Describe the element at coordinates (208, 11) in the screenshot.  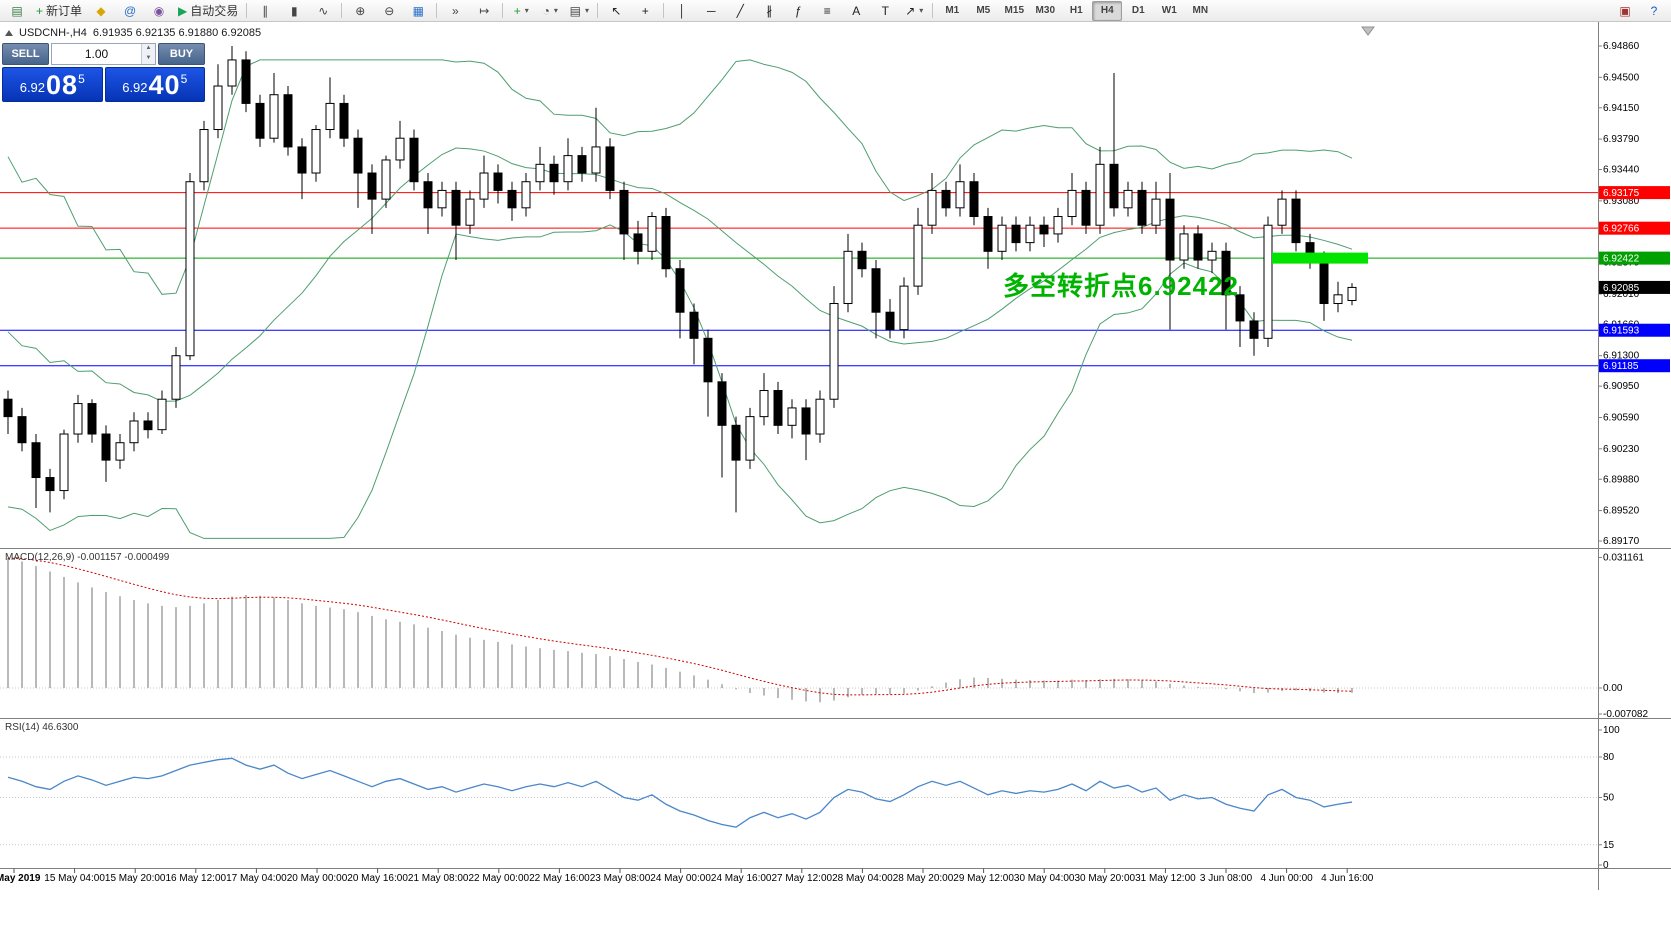
I see `toolbar-autotrading-button: ▶ 自动交易` at that location.